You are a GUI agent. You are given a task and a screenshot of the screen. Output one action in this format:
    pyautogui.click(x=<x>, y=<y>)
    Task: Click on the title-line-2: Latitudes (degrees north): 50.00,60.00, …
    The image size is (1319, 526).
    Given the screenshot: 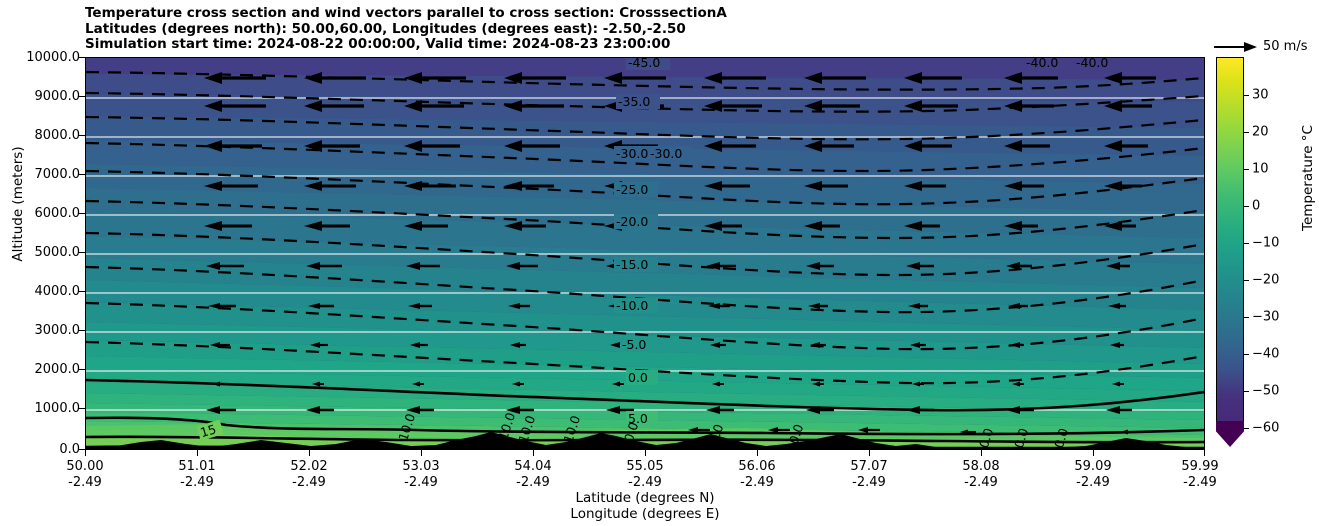 What is the action you would take?
    pyautogui.click(x=385, y=28)
    